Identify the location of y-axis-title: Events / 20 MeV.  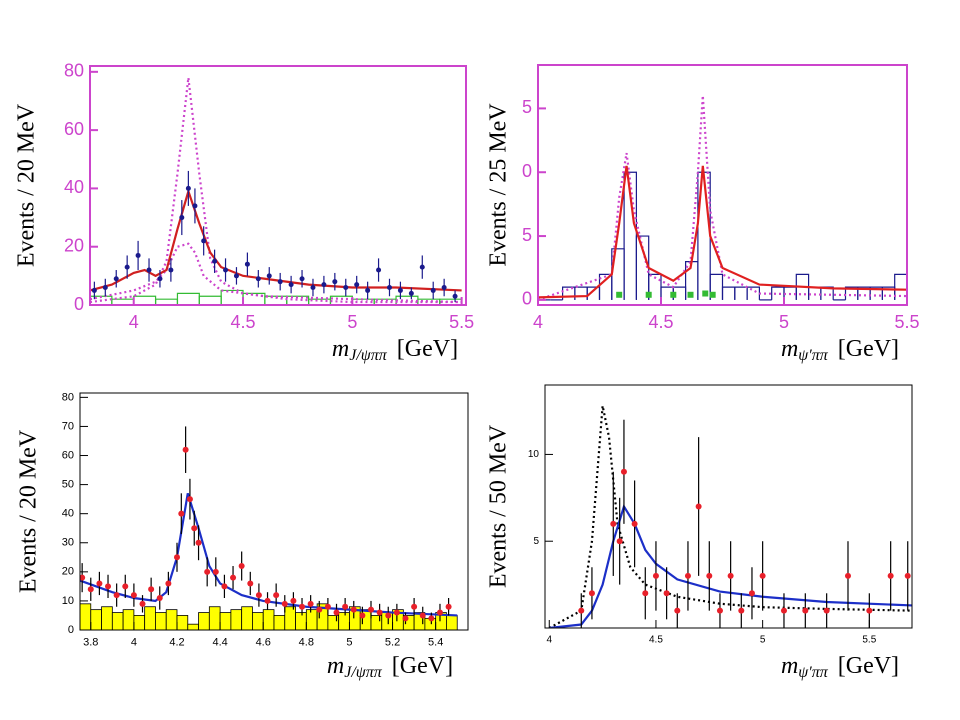
(29, 511).